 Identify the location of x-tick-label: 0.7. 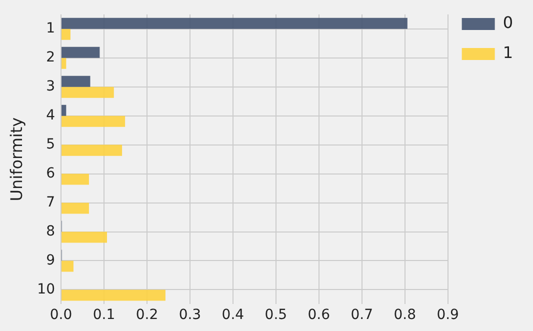
(361, 315).